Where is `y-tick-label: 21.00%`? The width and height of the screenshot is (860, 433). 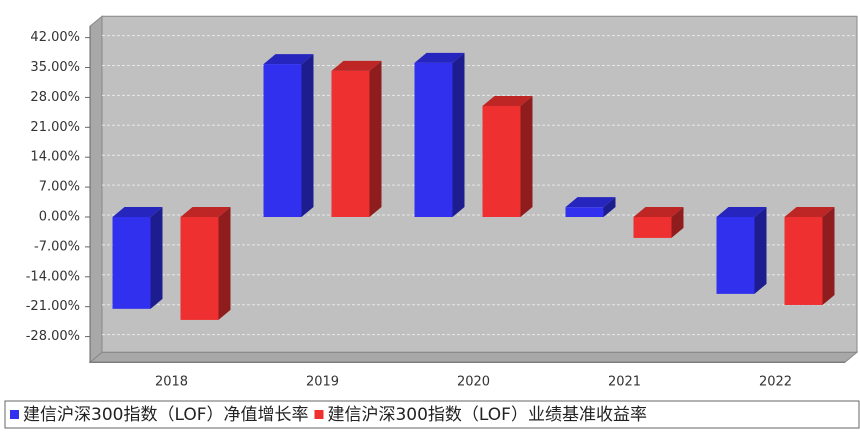
y-tick-label: 21.00% is located at coordinates (55, 127).